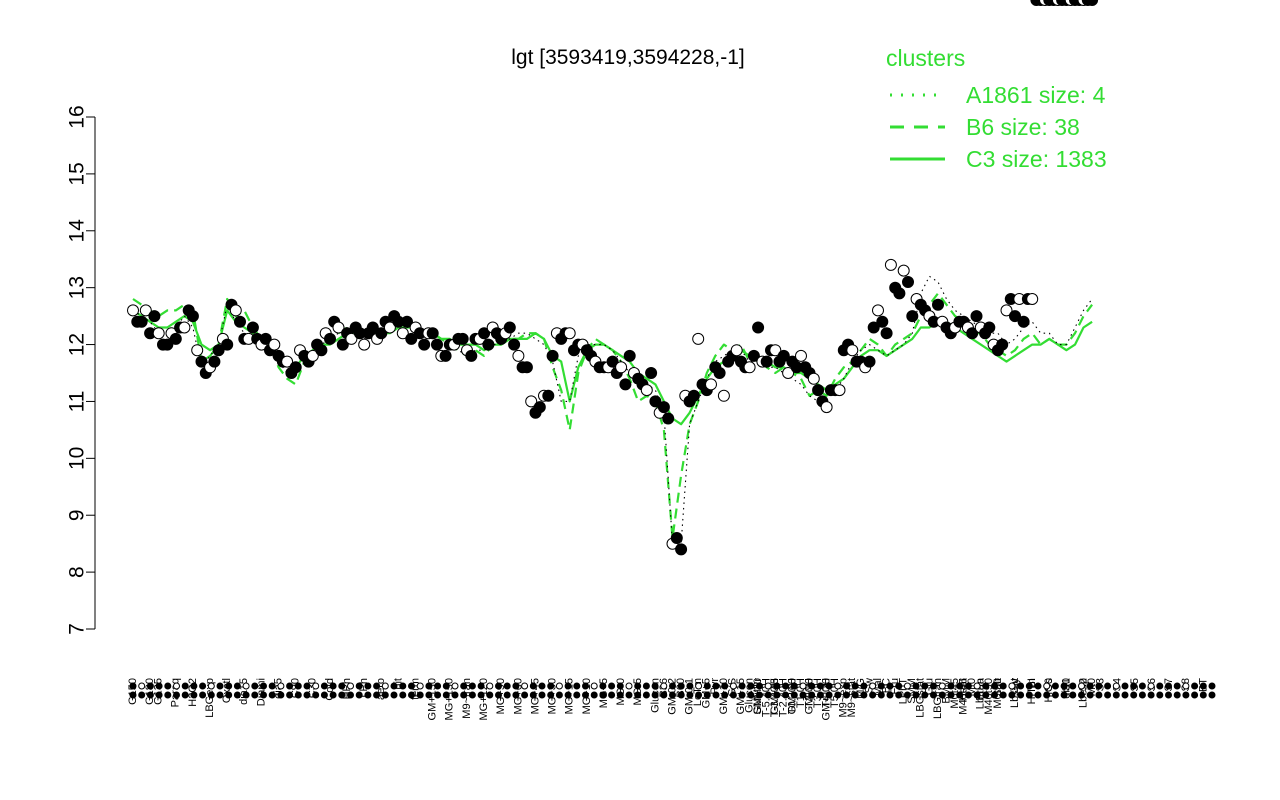 This screenshot has height=800, width=1280. Describe the element at coordinates (1036, 159) in the screenshot. I see `legend-label-c3: C3 size: 1383` at that location.